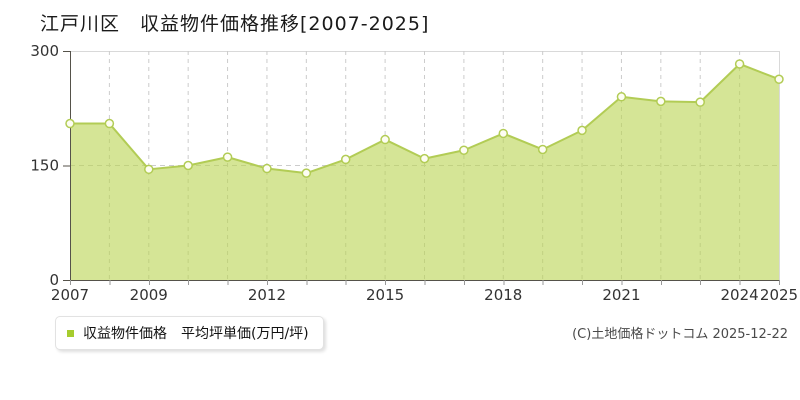 Image resolution: width=800 pixels, height=400 pixels. I want to click on data-point-2012, so click(267, 168).